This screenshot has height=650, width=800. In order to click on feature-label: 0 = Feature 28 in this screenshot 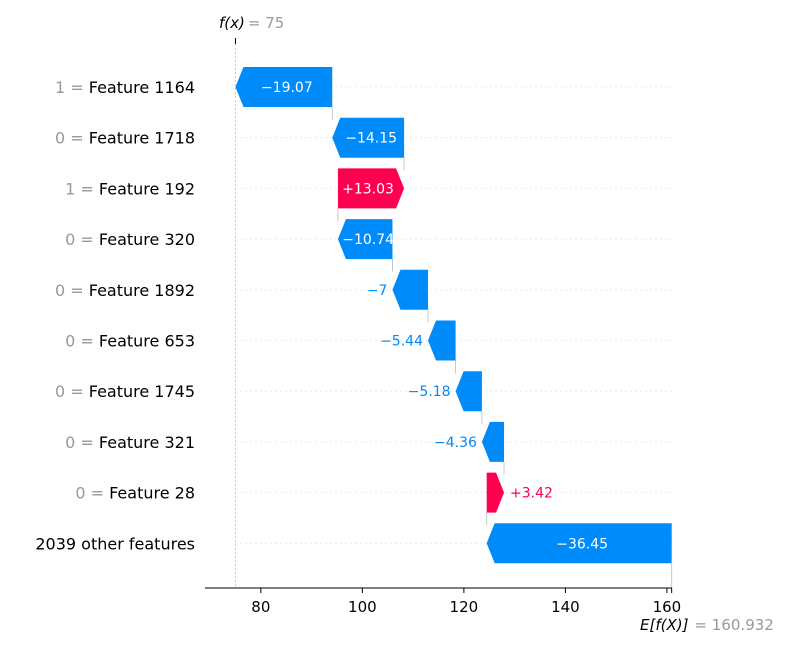, I will do `click(135, 493)`.